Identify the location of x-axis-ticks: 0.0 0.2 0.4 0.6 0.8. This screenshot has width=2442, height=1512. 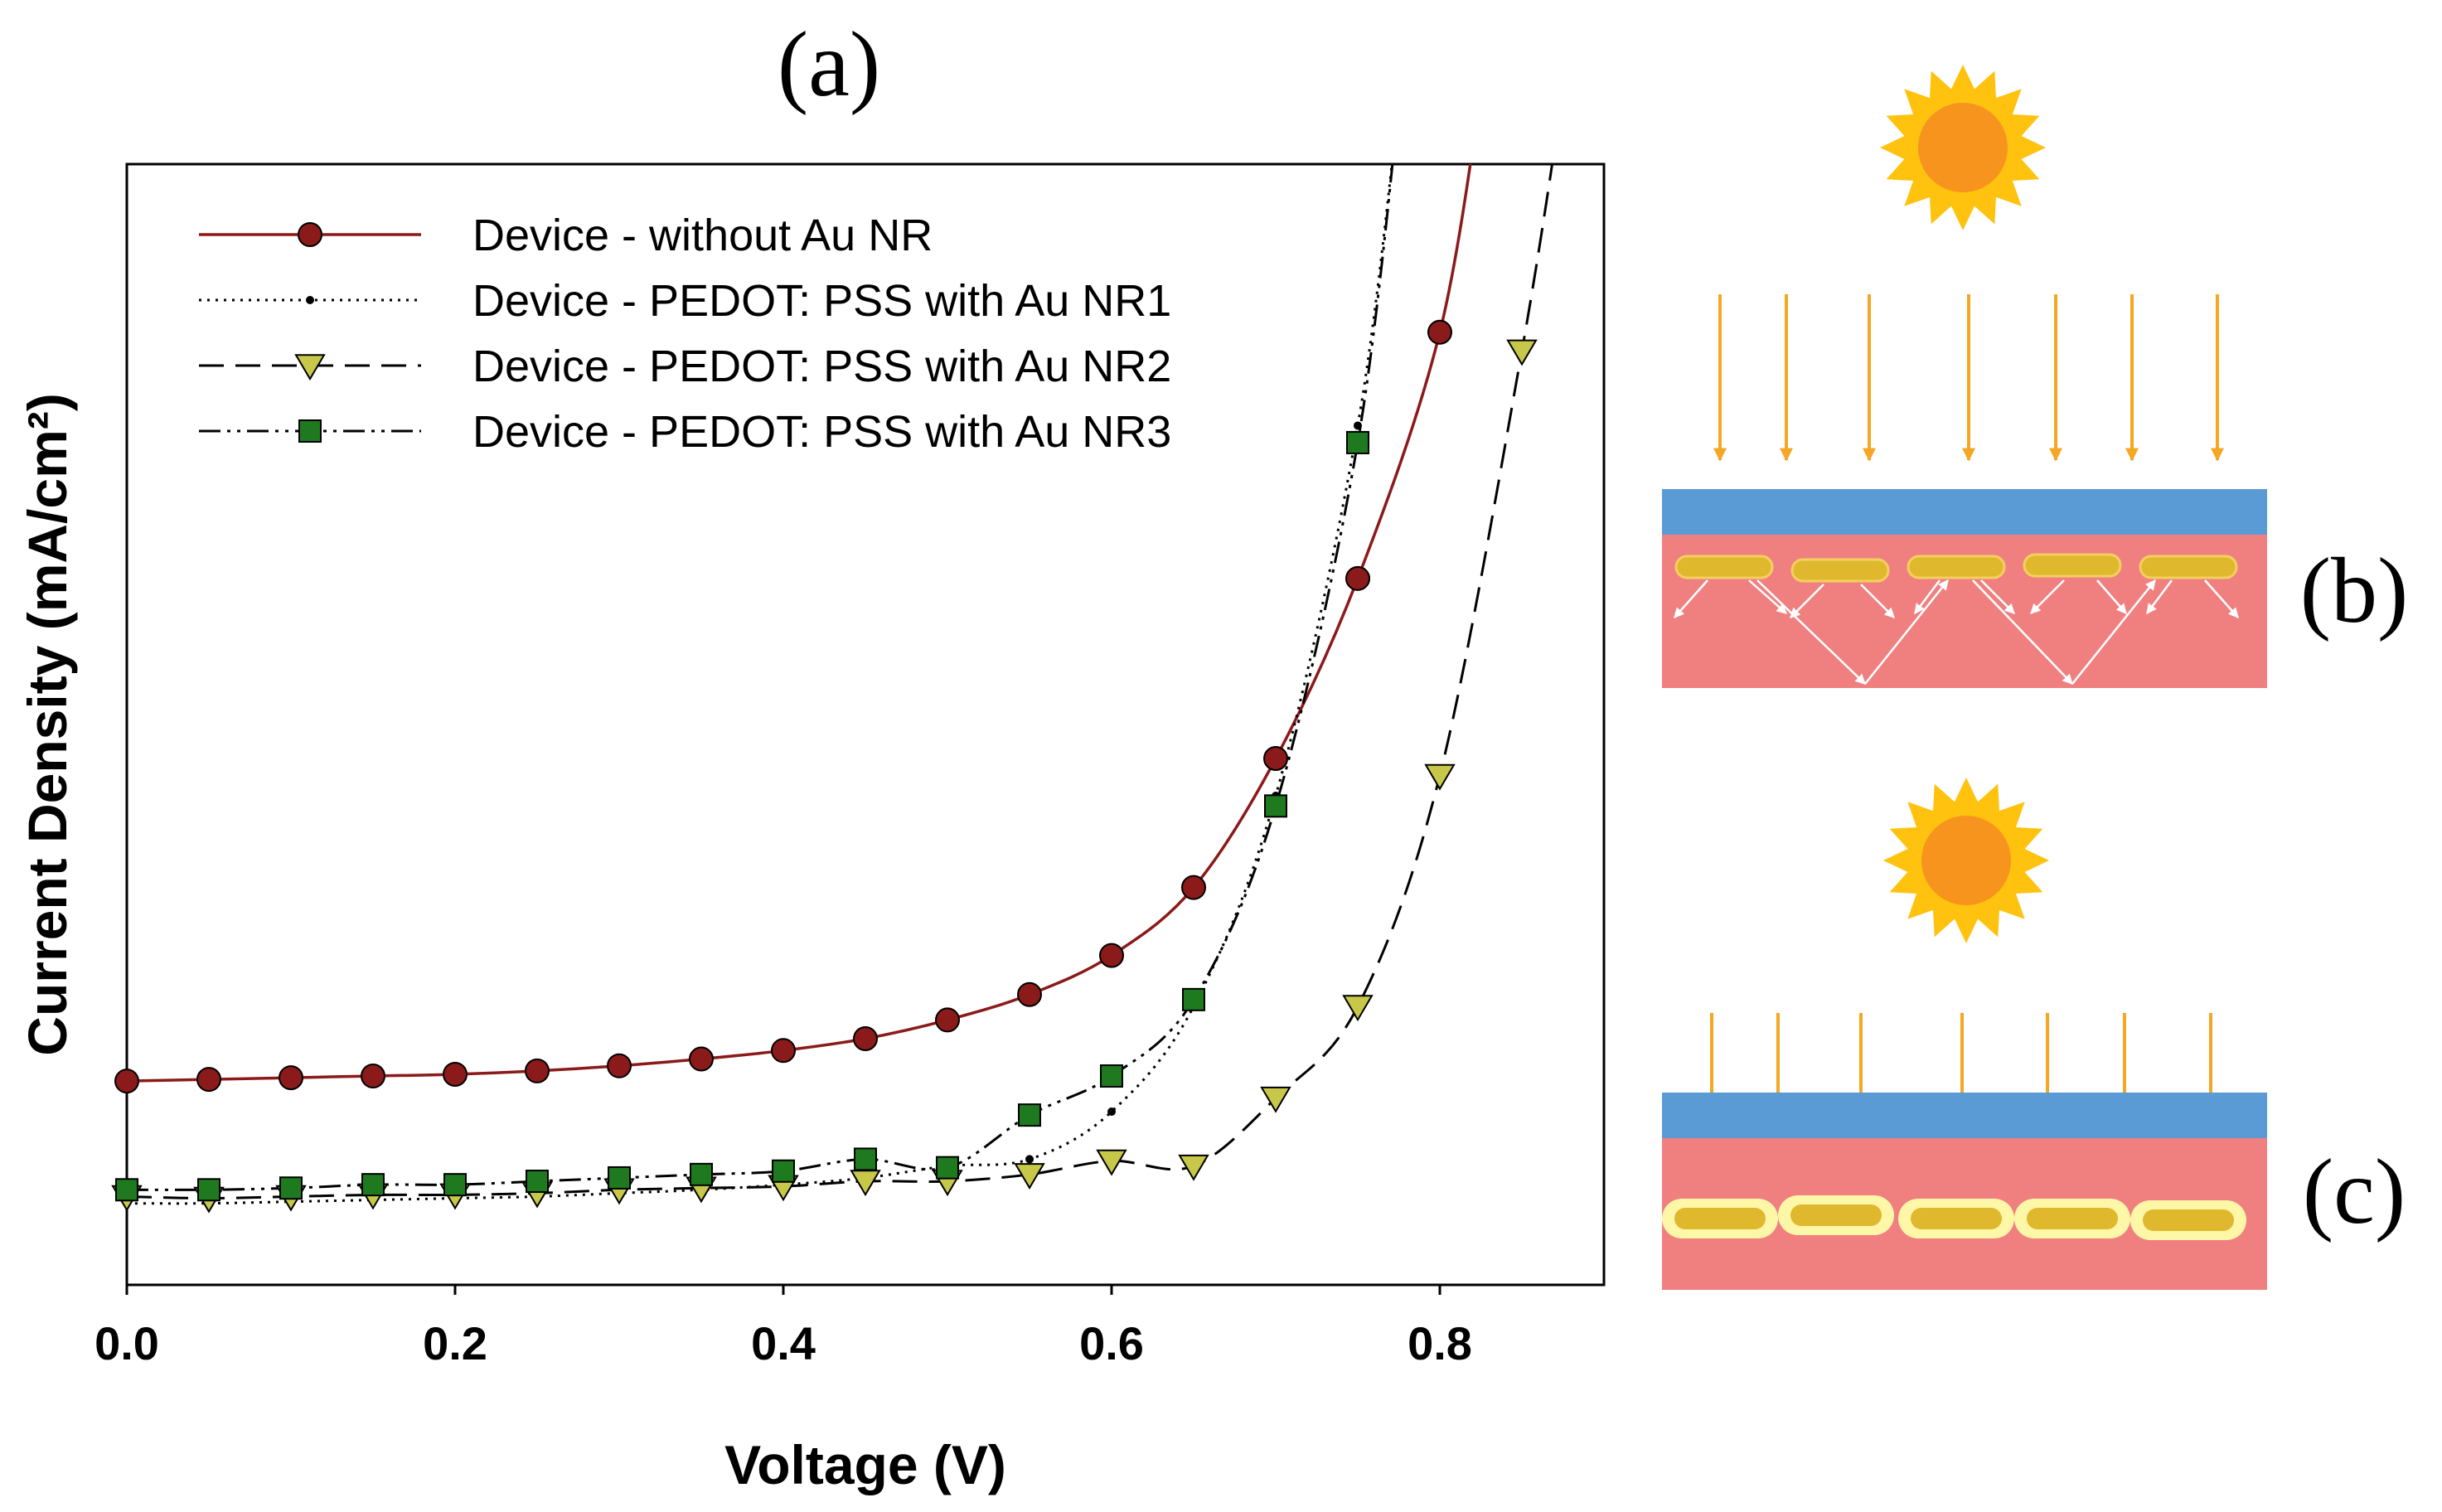
(783, 1327).